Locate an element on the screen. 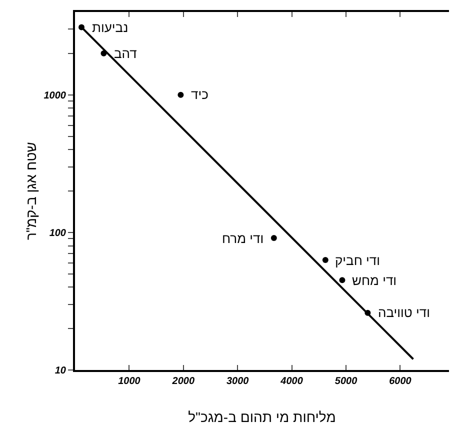 This screenshot has height=425, width=461. x-tick-label: 5000 is located at coordinates (346, 381).